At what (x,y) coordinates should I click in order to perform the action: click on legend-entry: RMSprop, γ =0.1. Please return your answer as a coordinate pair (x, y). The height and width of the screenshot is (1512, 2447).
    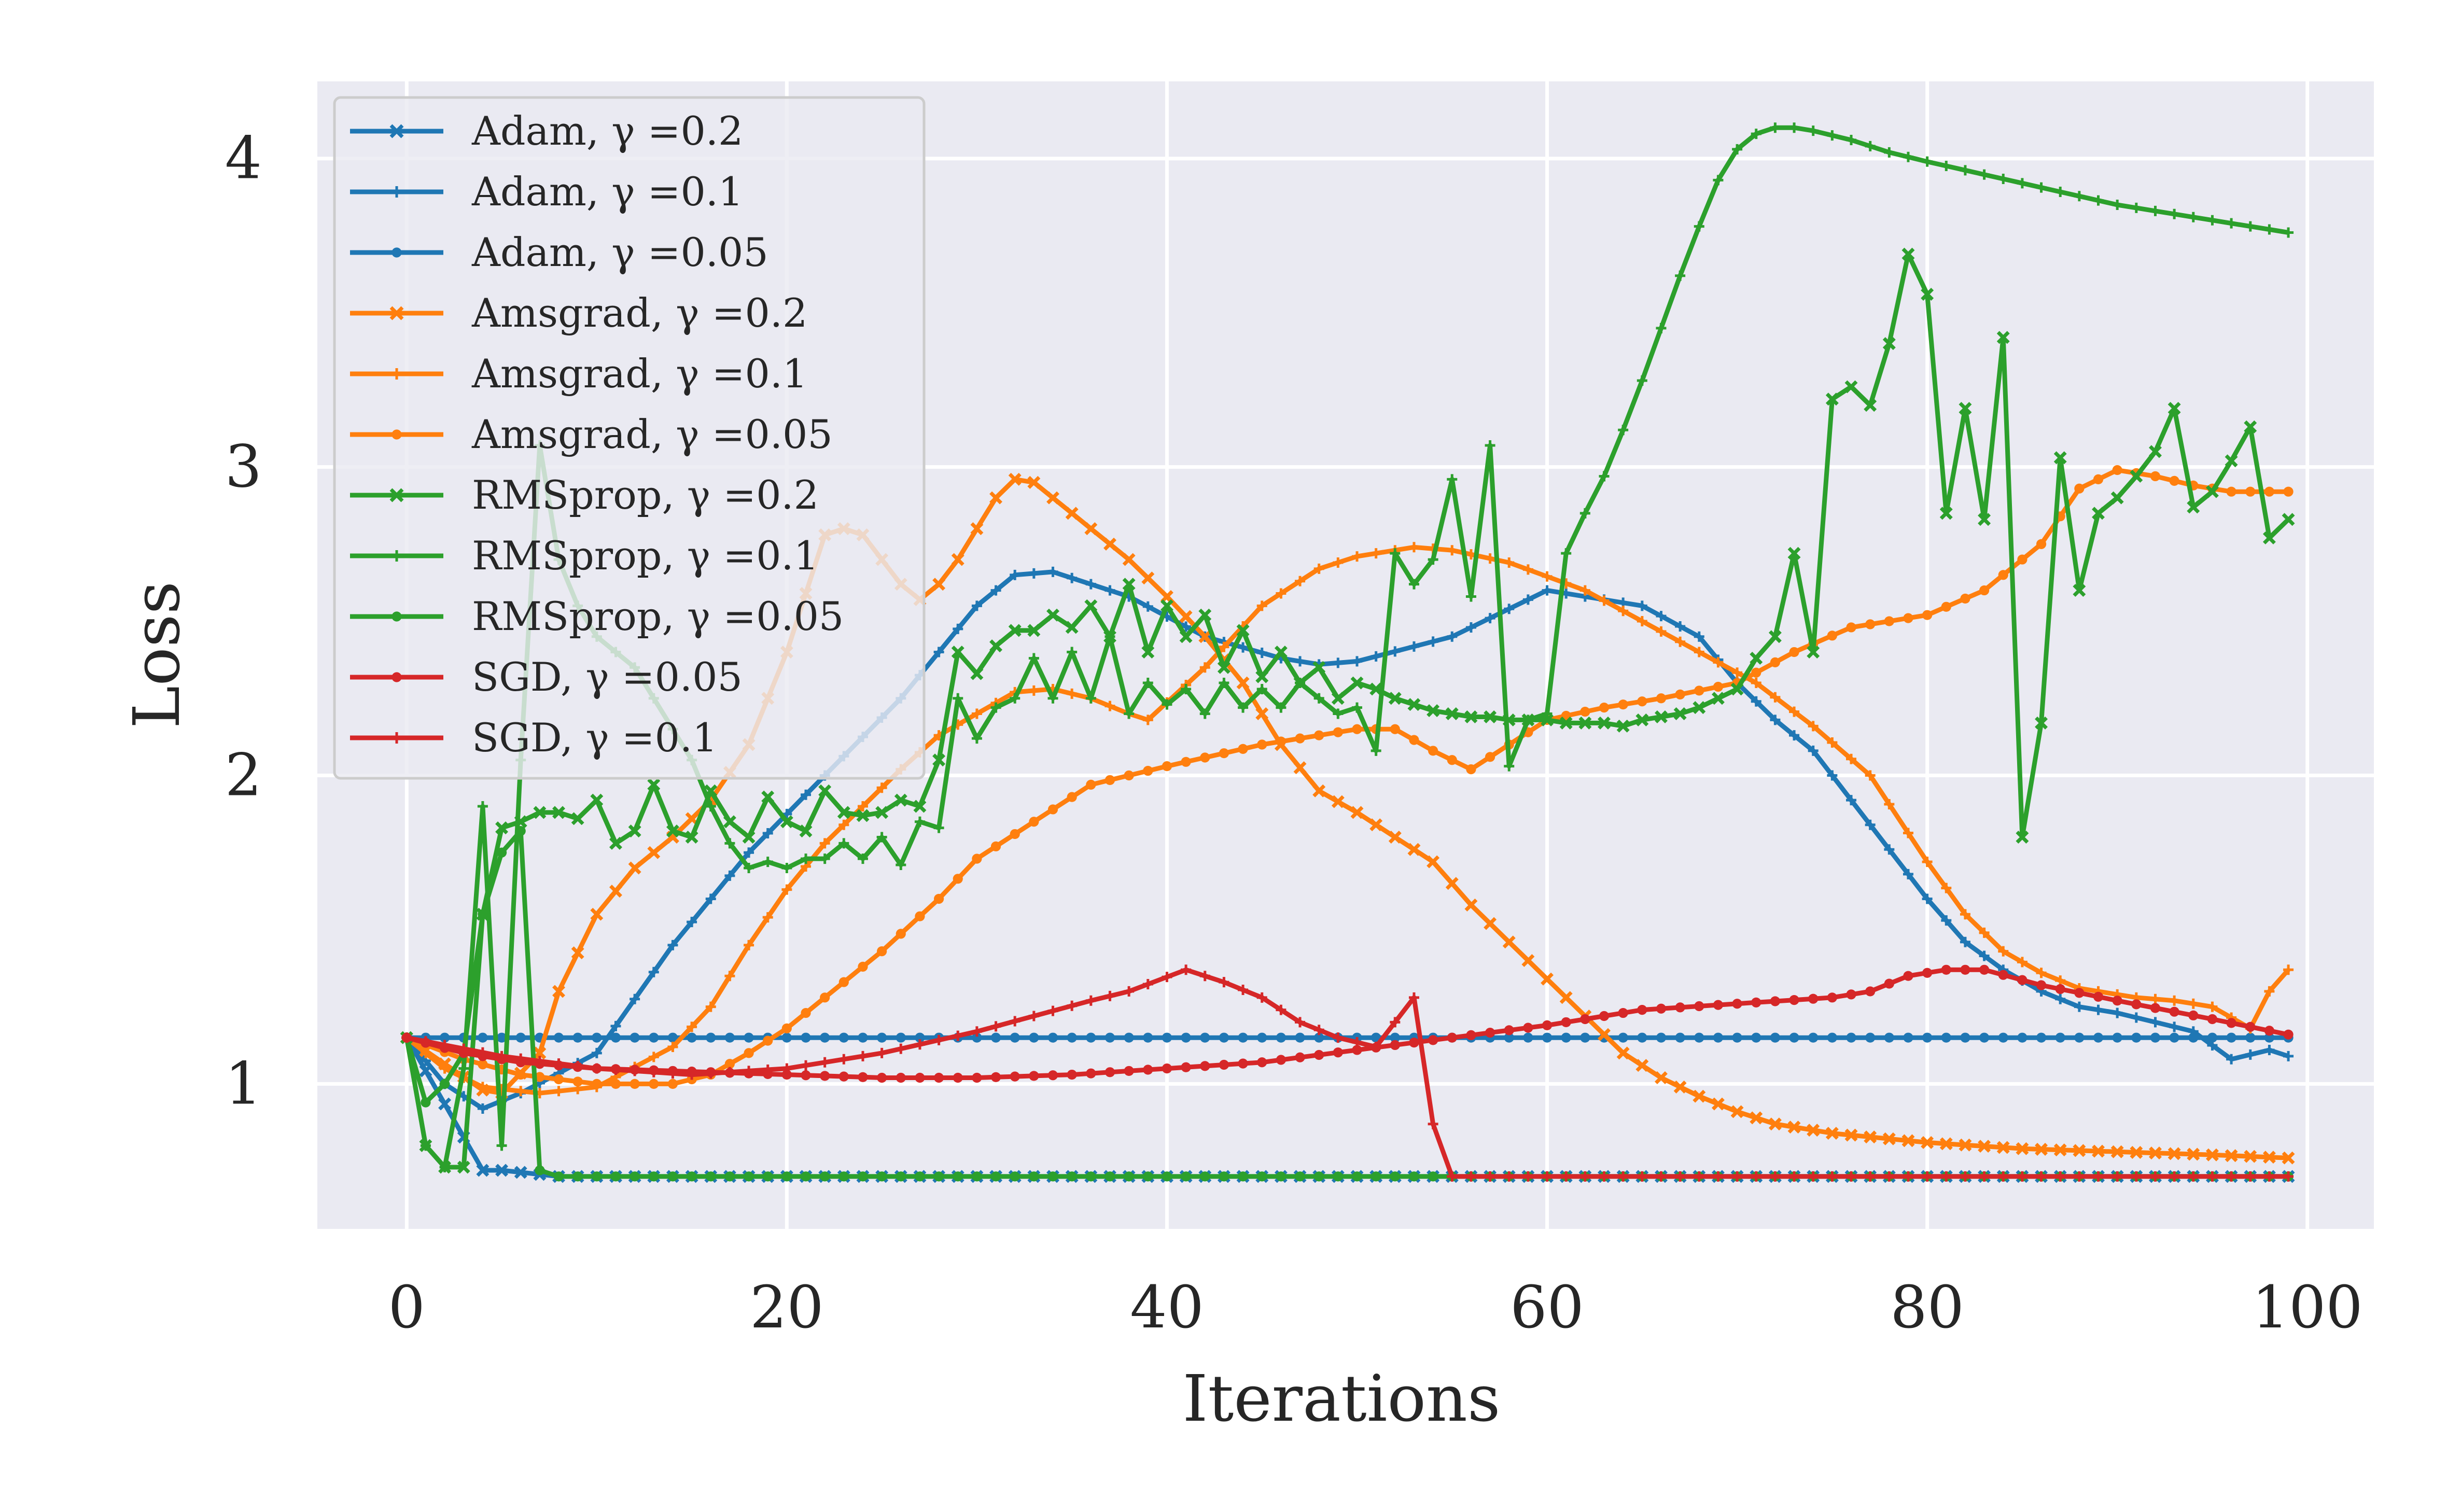
    Looking at the image, I should click on (584, 556).